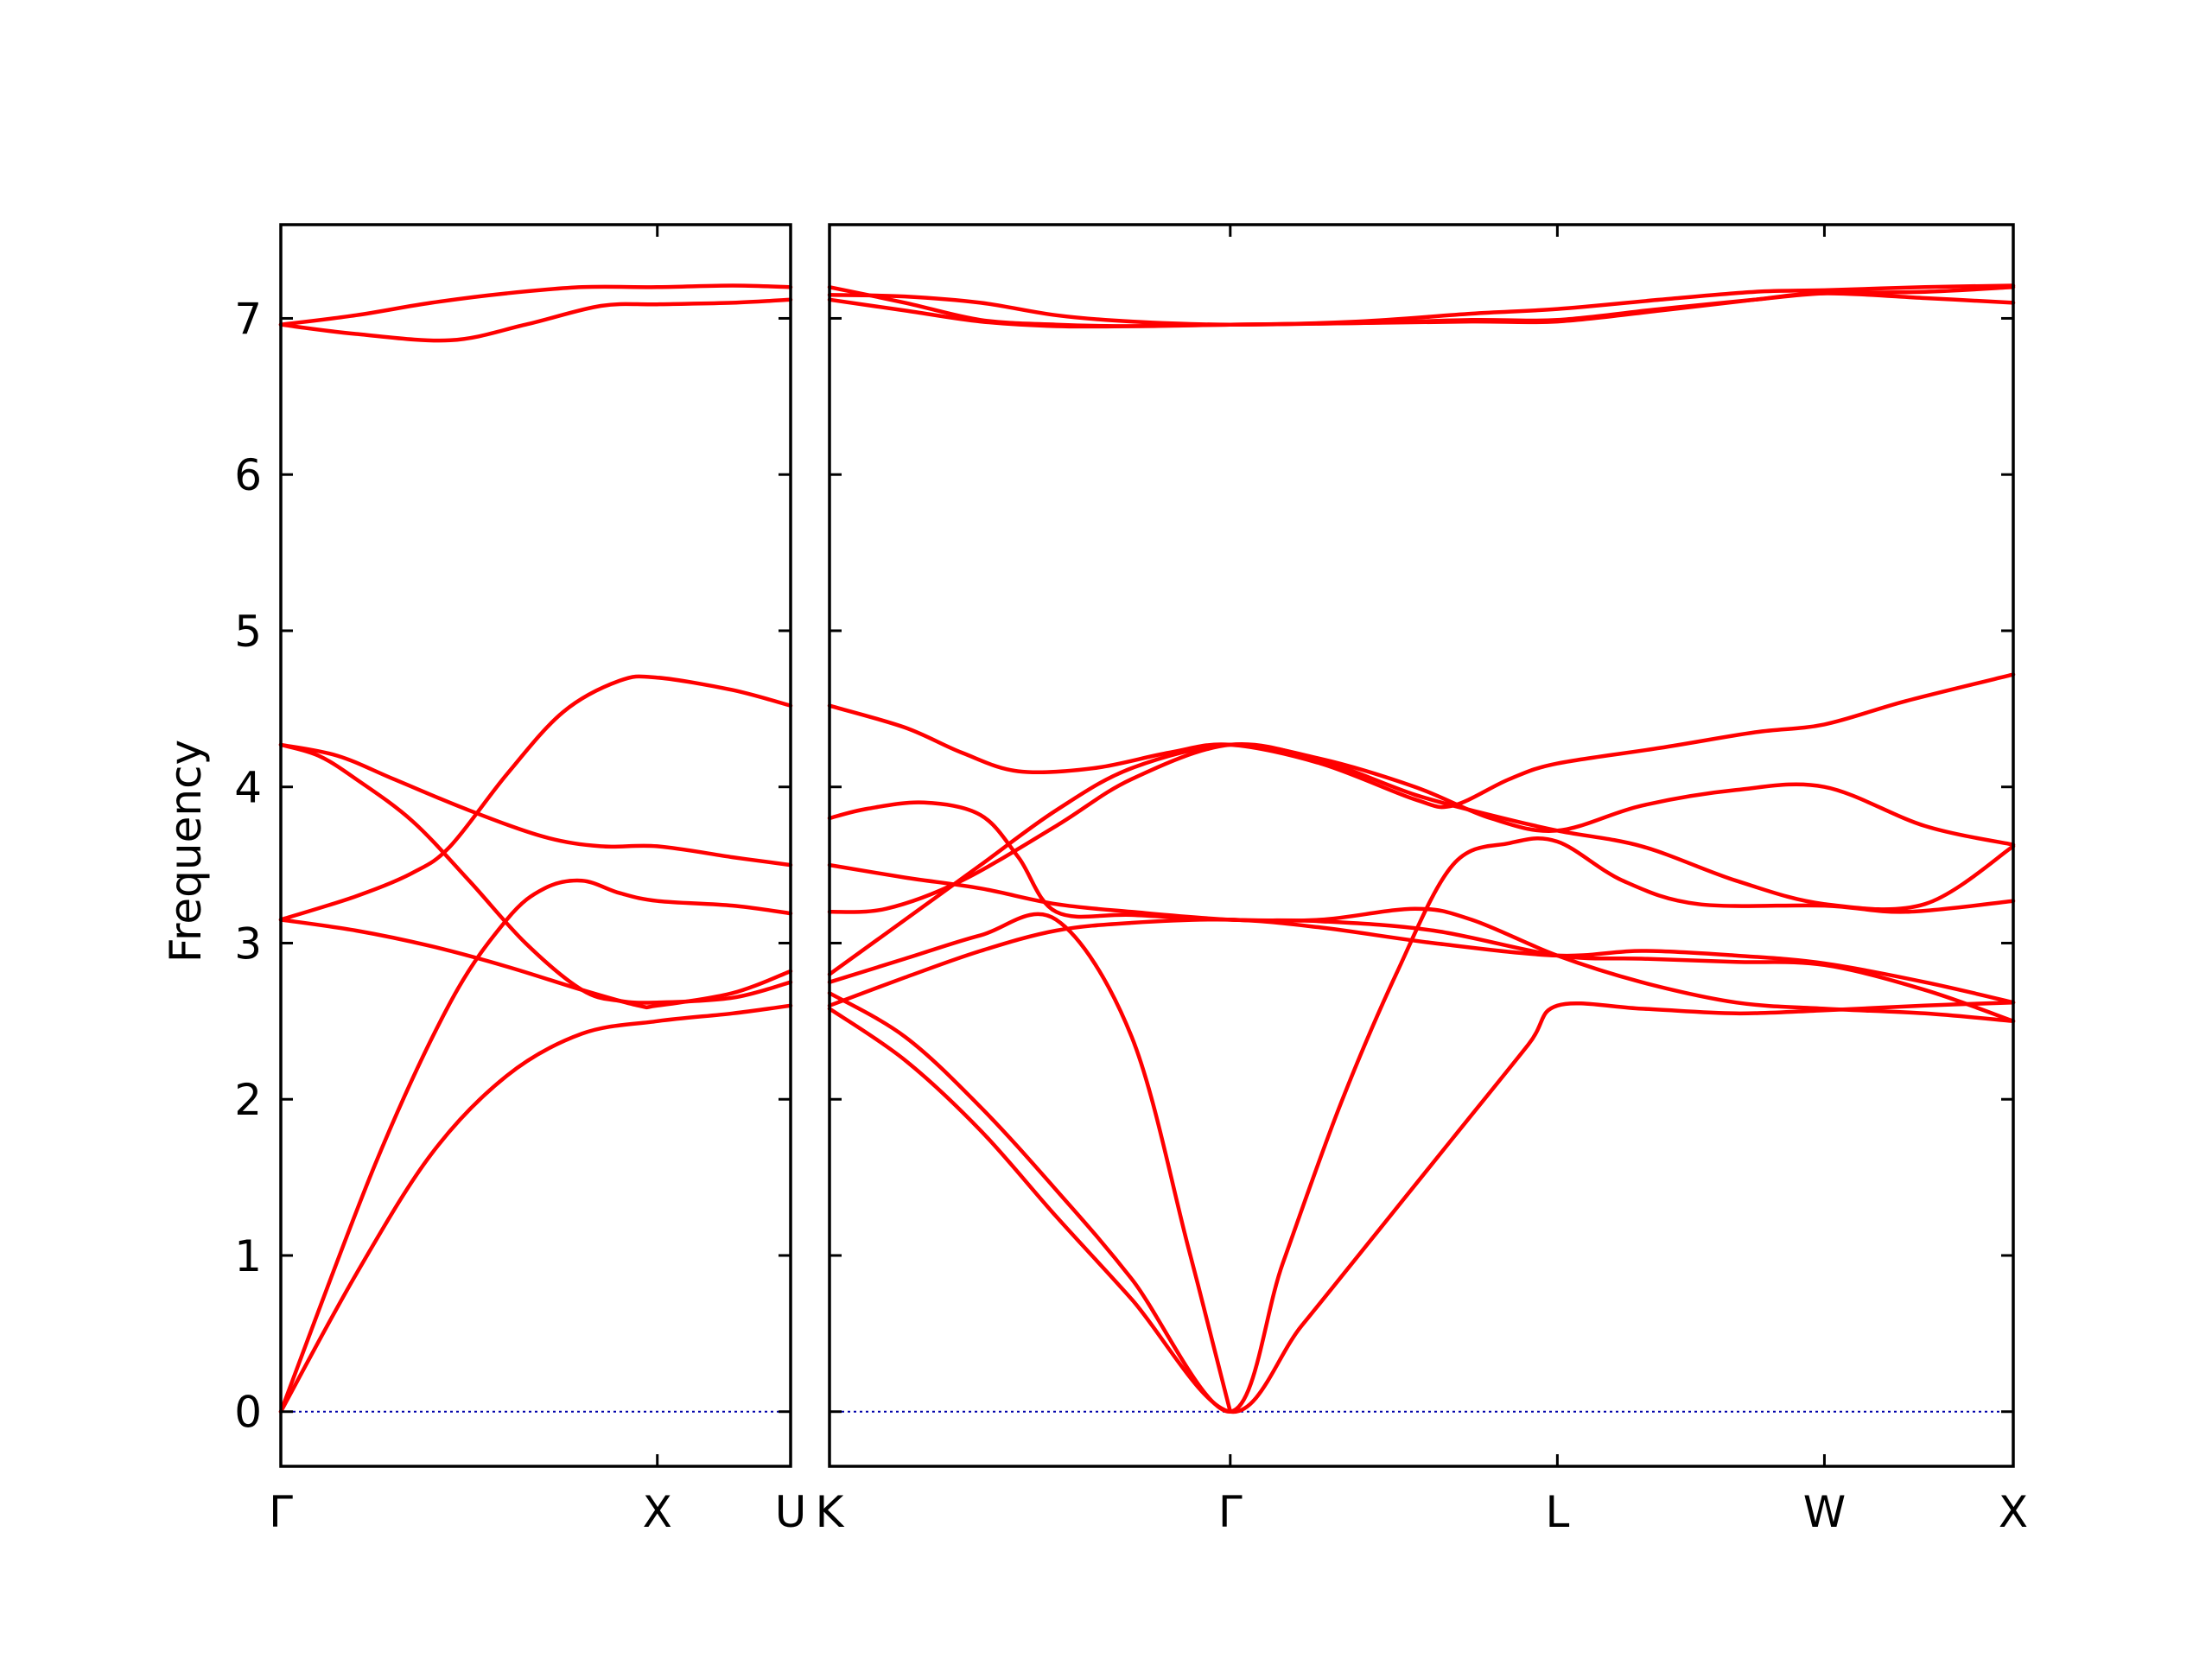  Describe the element at coordinates (281, 1512) in the screenshot. I see `x-tick-label-1: Γ` at that location.